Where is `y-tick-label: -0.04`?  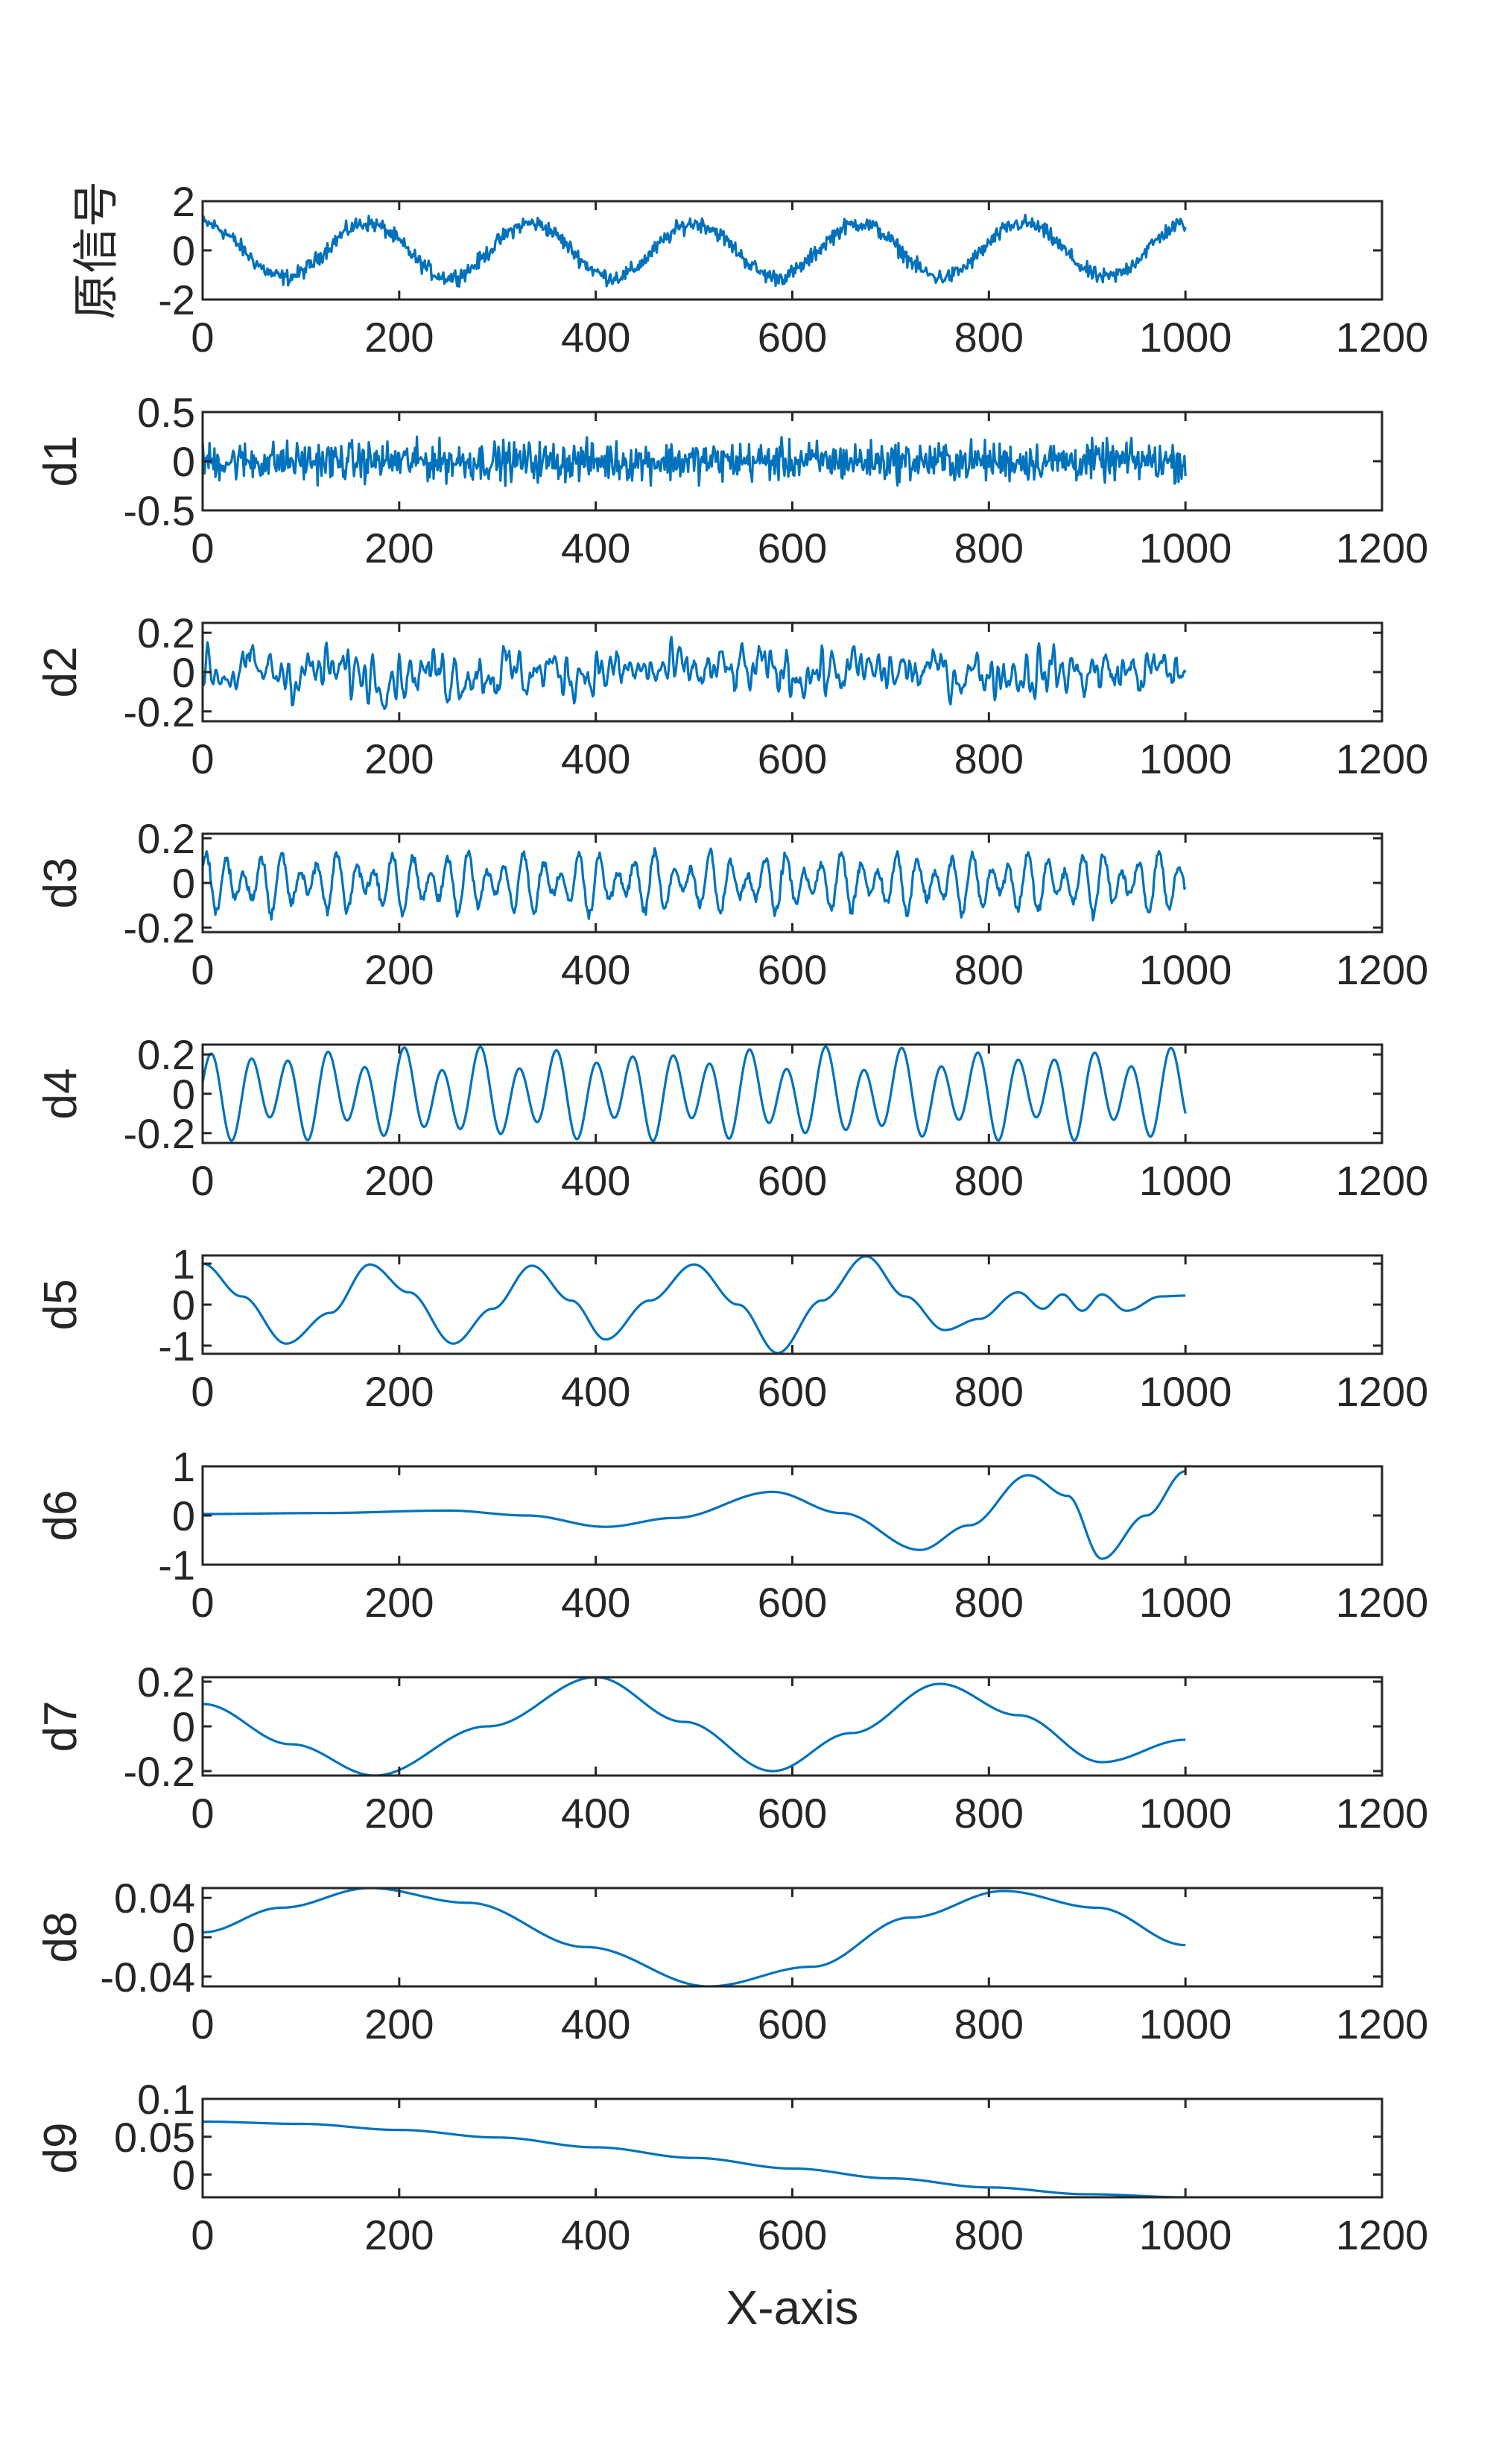 y-tick-label: -0.04 is located at coordinates (147, 1977).